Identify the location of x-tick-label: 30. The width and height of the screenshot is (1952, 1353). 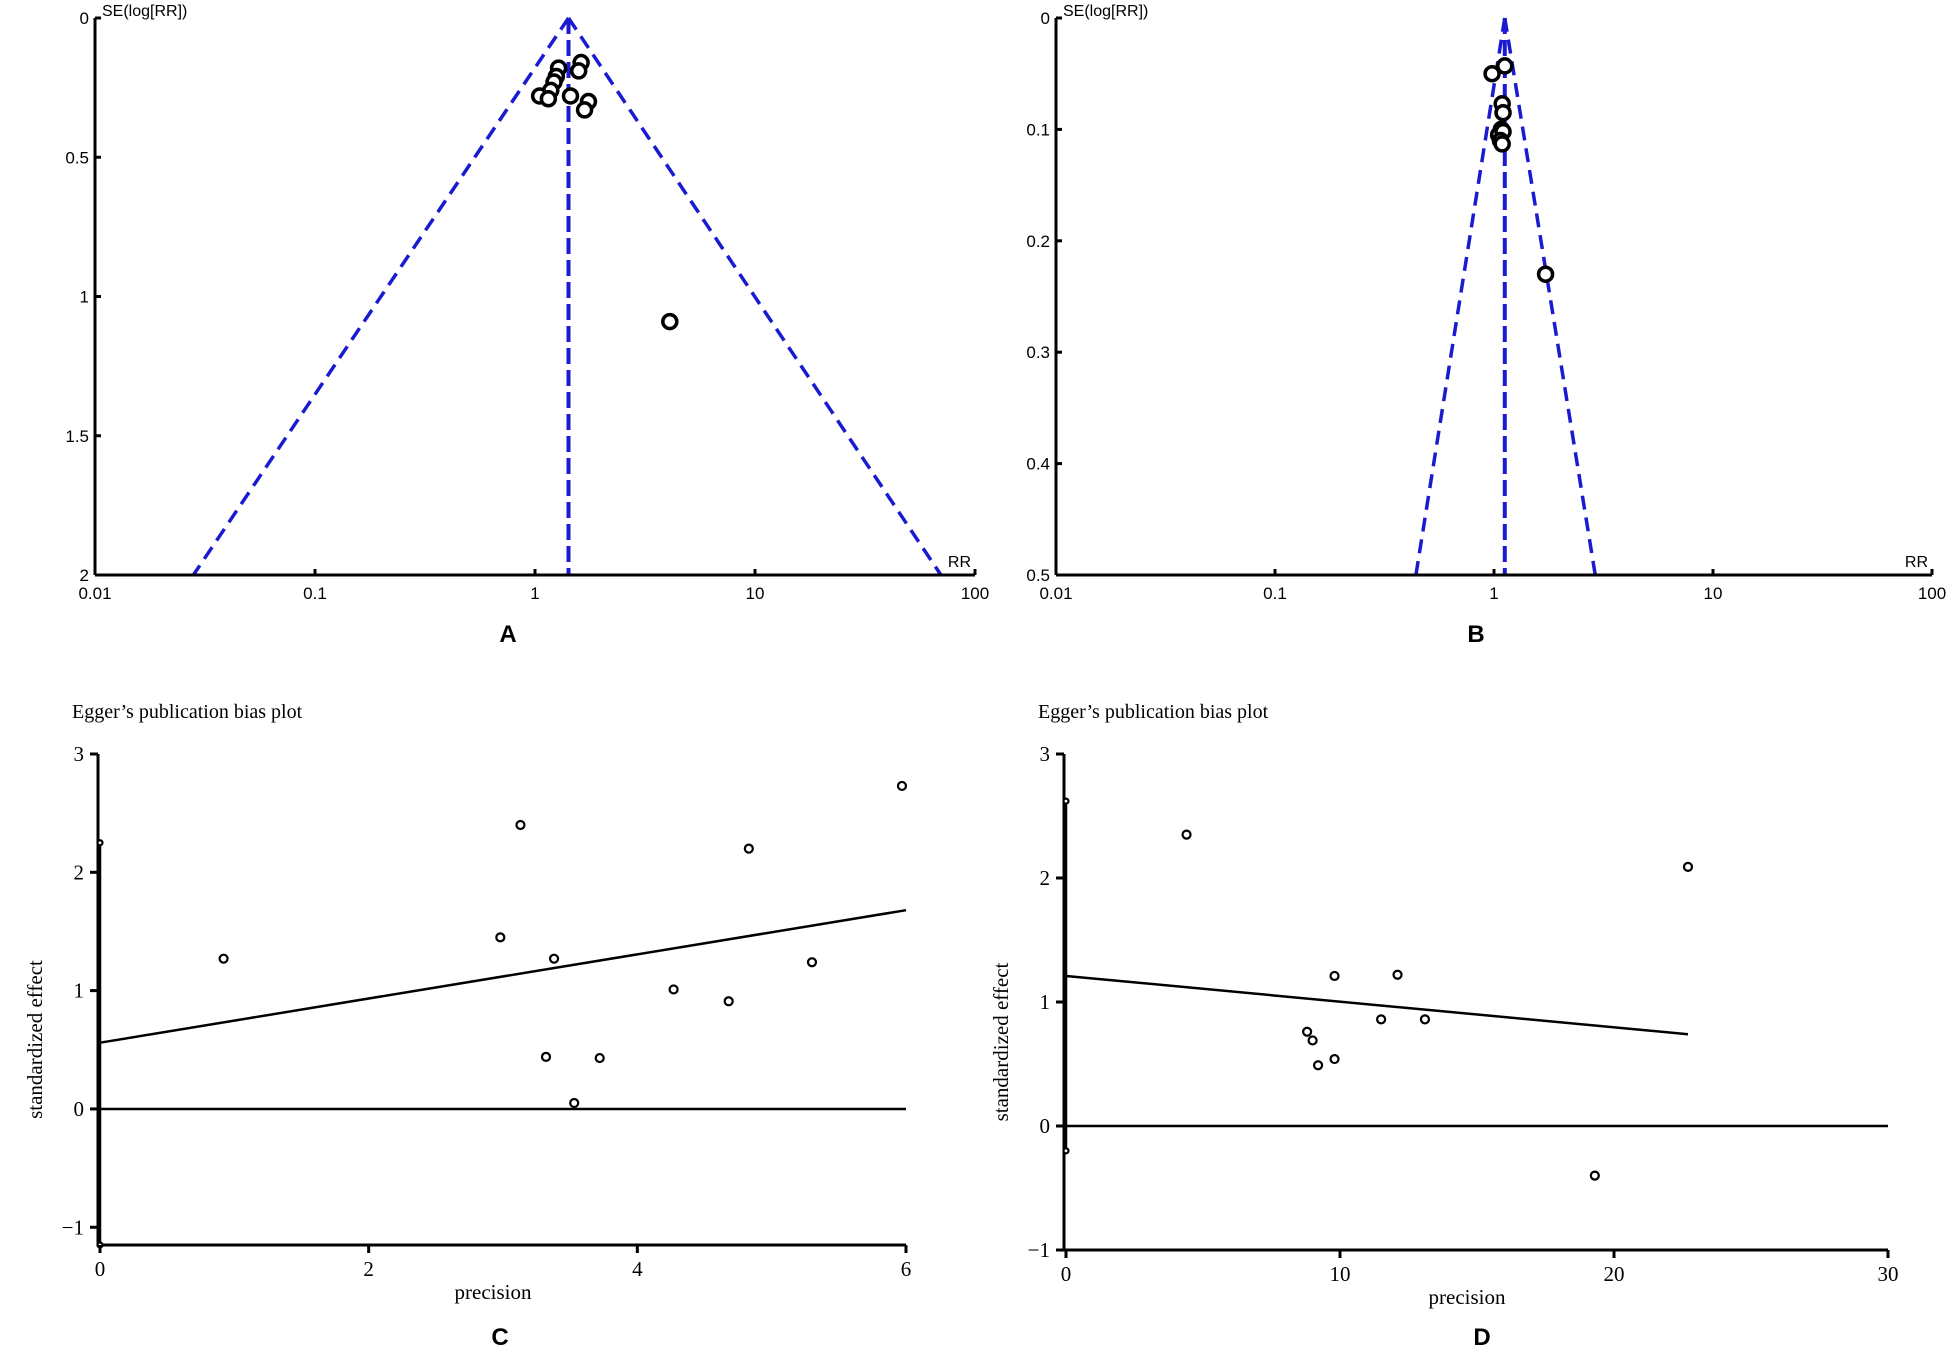
(1888, 1274).